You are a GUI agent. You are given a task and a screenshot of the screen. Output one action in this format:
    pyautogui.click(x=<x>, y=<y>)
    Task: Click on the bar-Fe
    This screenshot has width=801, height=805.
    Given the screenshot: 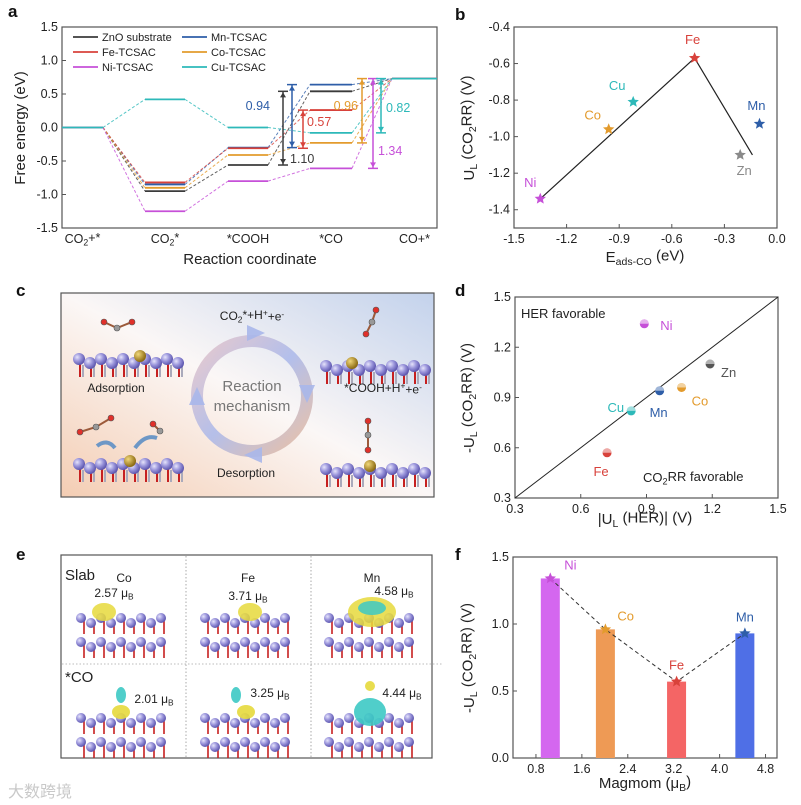 What is the action you would take?
    pyautogui.click(x=677, y=719)
    